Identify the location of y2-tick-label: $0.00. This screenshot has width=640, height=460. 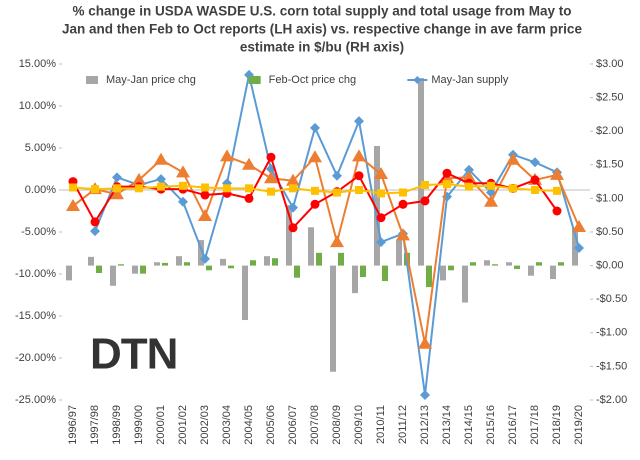
(610, 266).